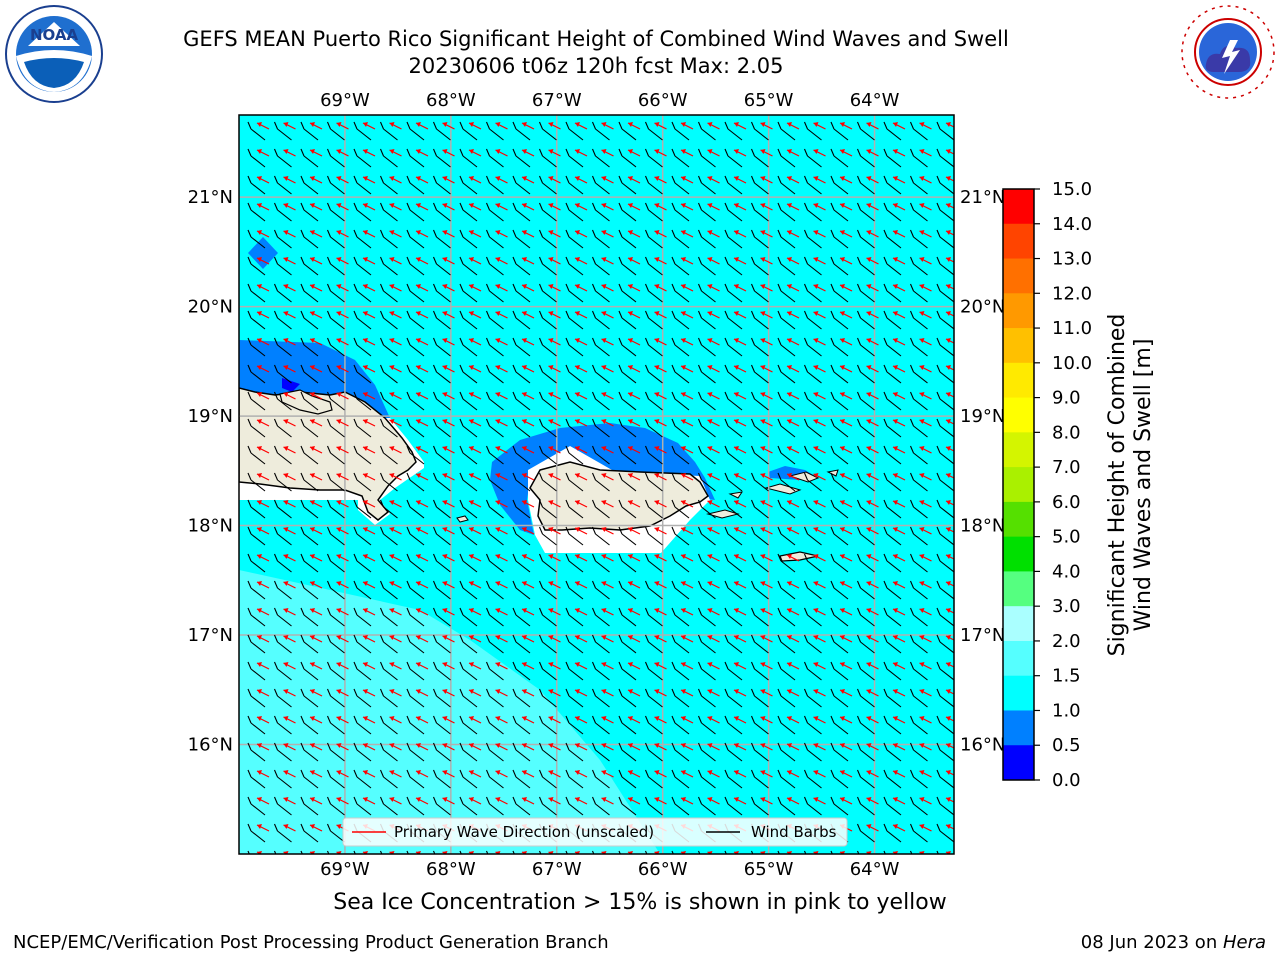 The height and width of the screenshot is (960, 1280). What do you see at coordinates (610, 869) in the screenshot?
I see `lon-labels-bottom: 69°W 68°W 67°W 66°W 65°W 64°W` at bounding box center [610, 869].